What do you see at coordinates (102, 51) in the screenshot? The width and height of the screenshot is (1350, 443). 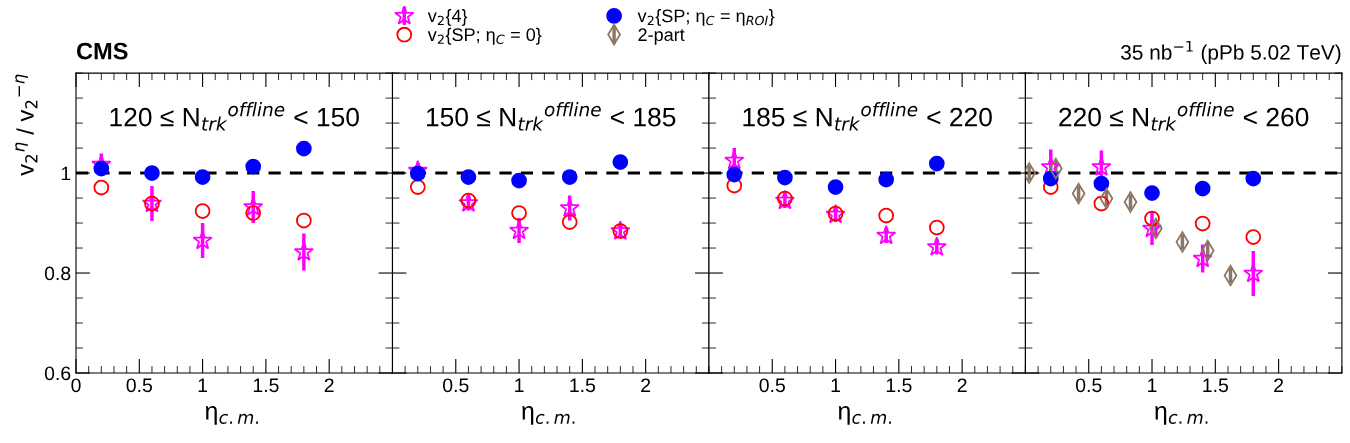 I see `text: CMS` at bounding box center [102, 51].